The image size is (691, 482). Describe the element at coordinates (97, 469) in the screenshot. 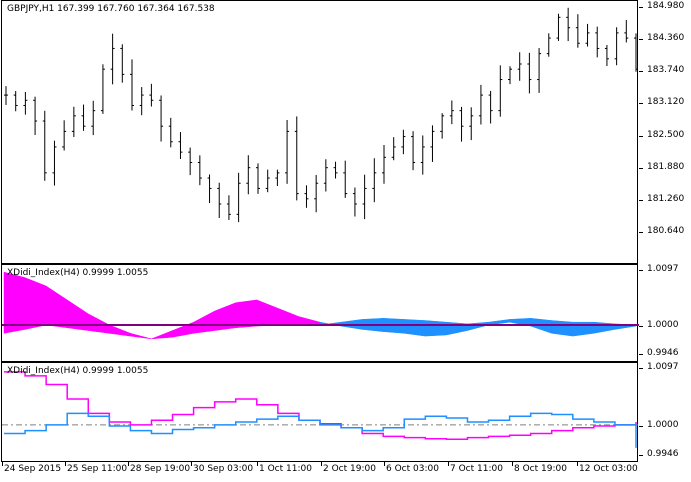

I see `time-label: 25 Sep 11:00` at that location.